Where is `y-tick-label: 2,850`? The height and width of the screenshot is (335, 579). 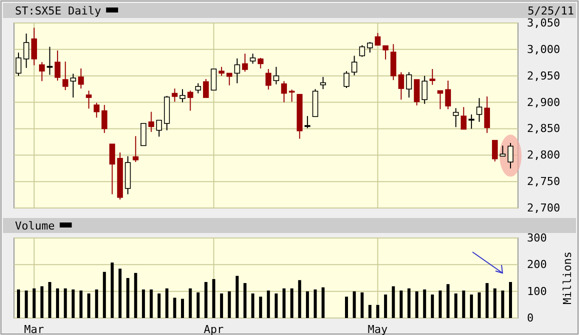
y-tick-label: 2,850 is located at coordinates (543, 129).